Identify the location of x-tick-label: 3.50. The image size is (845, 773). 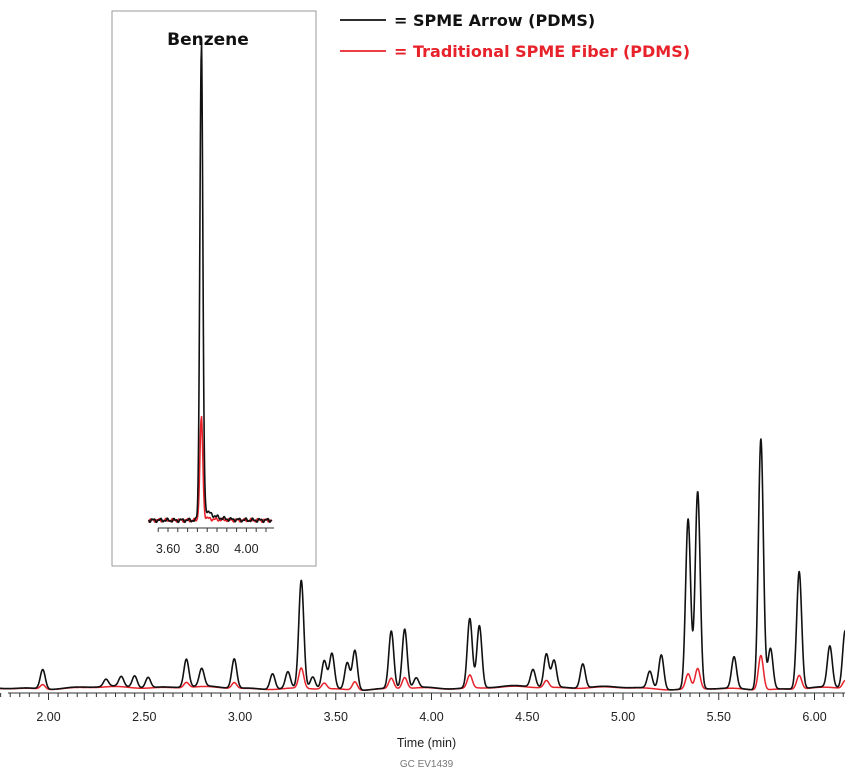
(336, 717).